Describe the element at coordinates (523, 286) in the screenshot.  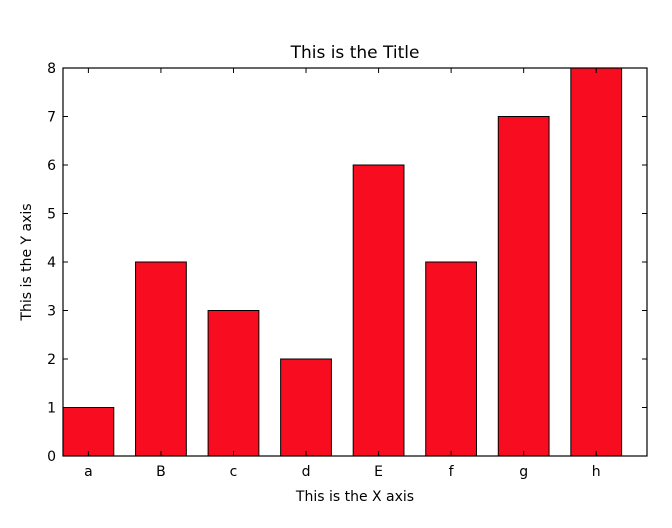
I see `bar-g` at that location.